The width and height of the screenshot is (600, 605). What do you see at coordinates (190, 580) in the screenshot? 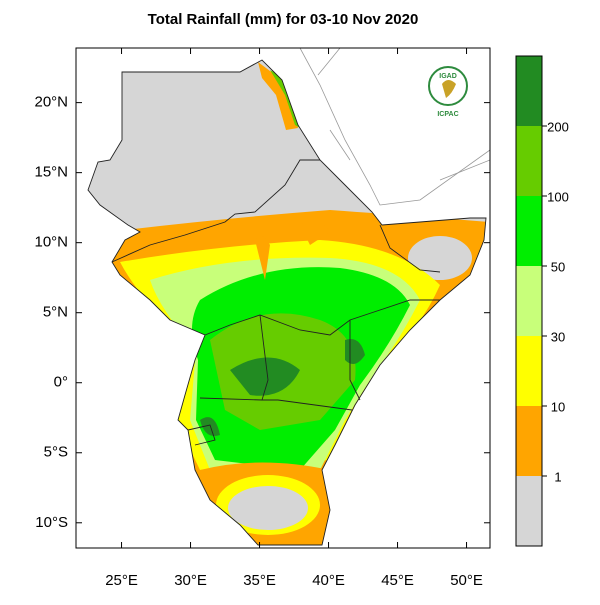
I see `x-tick-label: 30°E` at bounding box center [190, 580].